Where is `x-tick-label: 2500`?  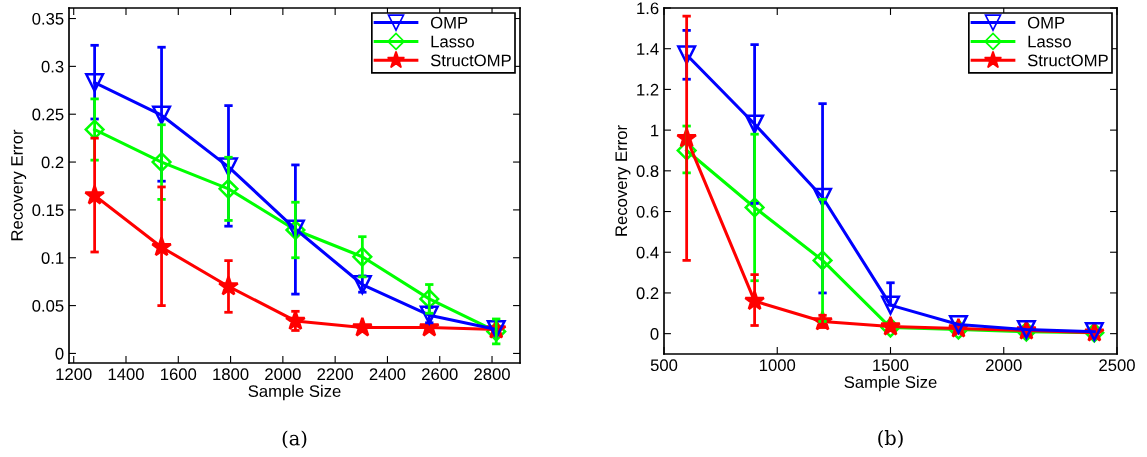 x-tick-label: 2500 is located at coordinates (1117, 365).